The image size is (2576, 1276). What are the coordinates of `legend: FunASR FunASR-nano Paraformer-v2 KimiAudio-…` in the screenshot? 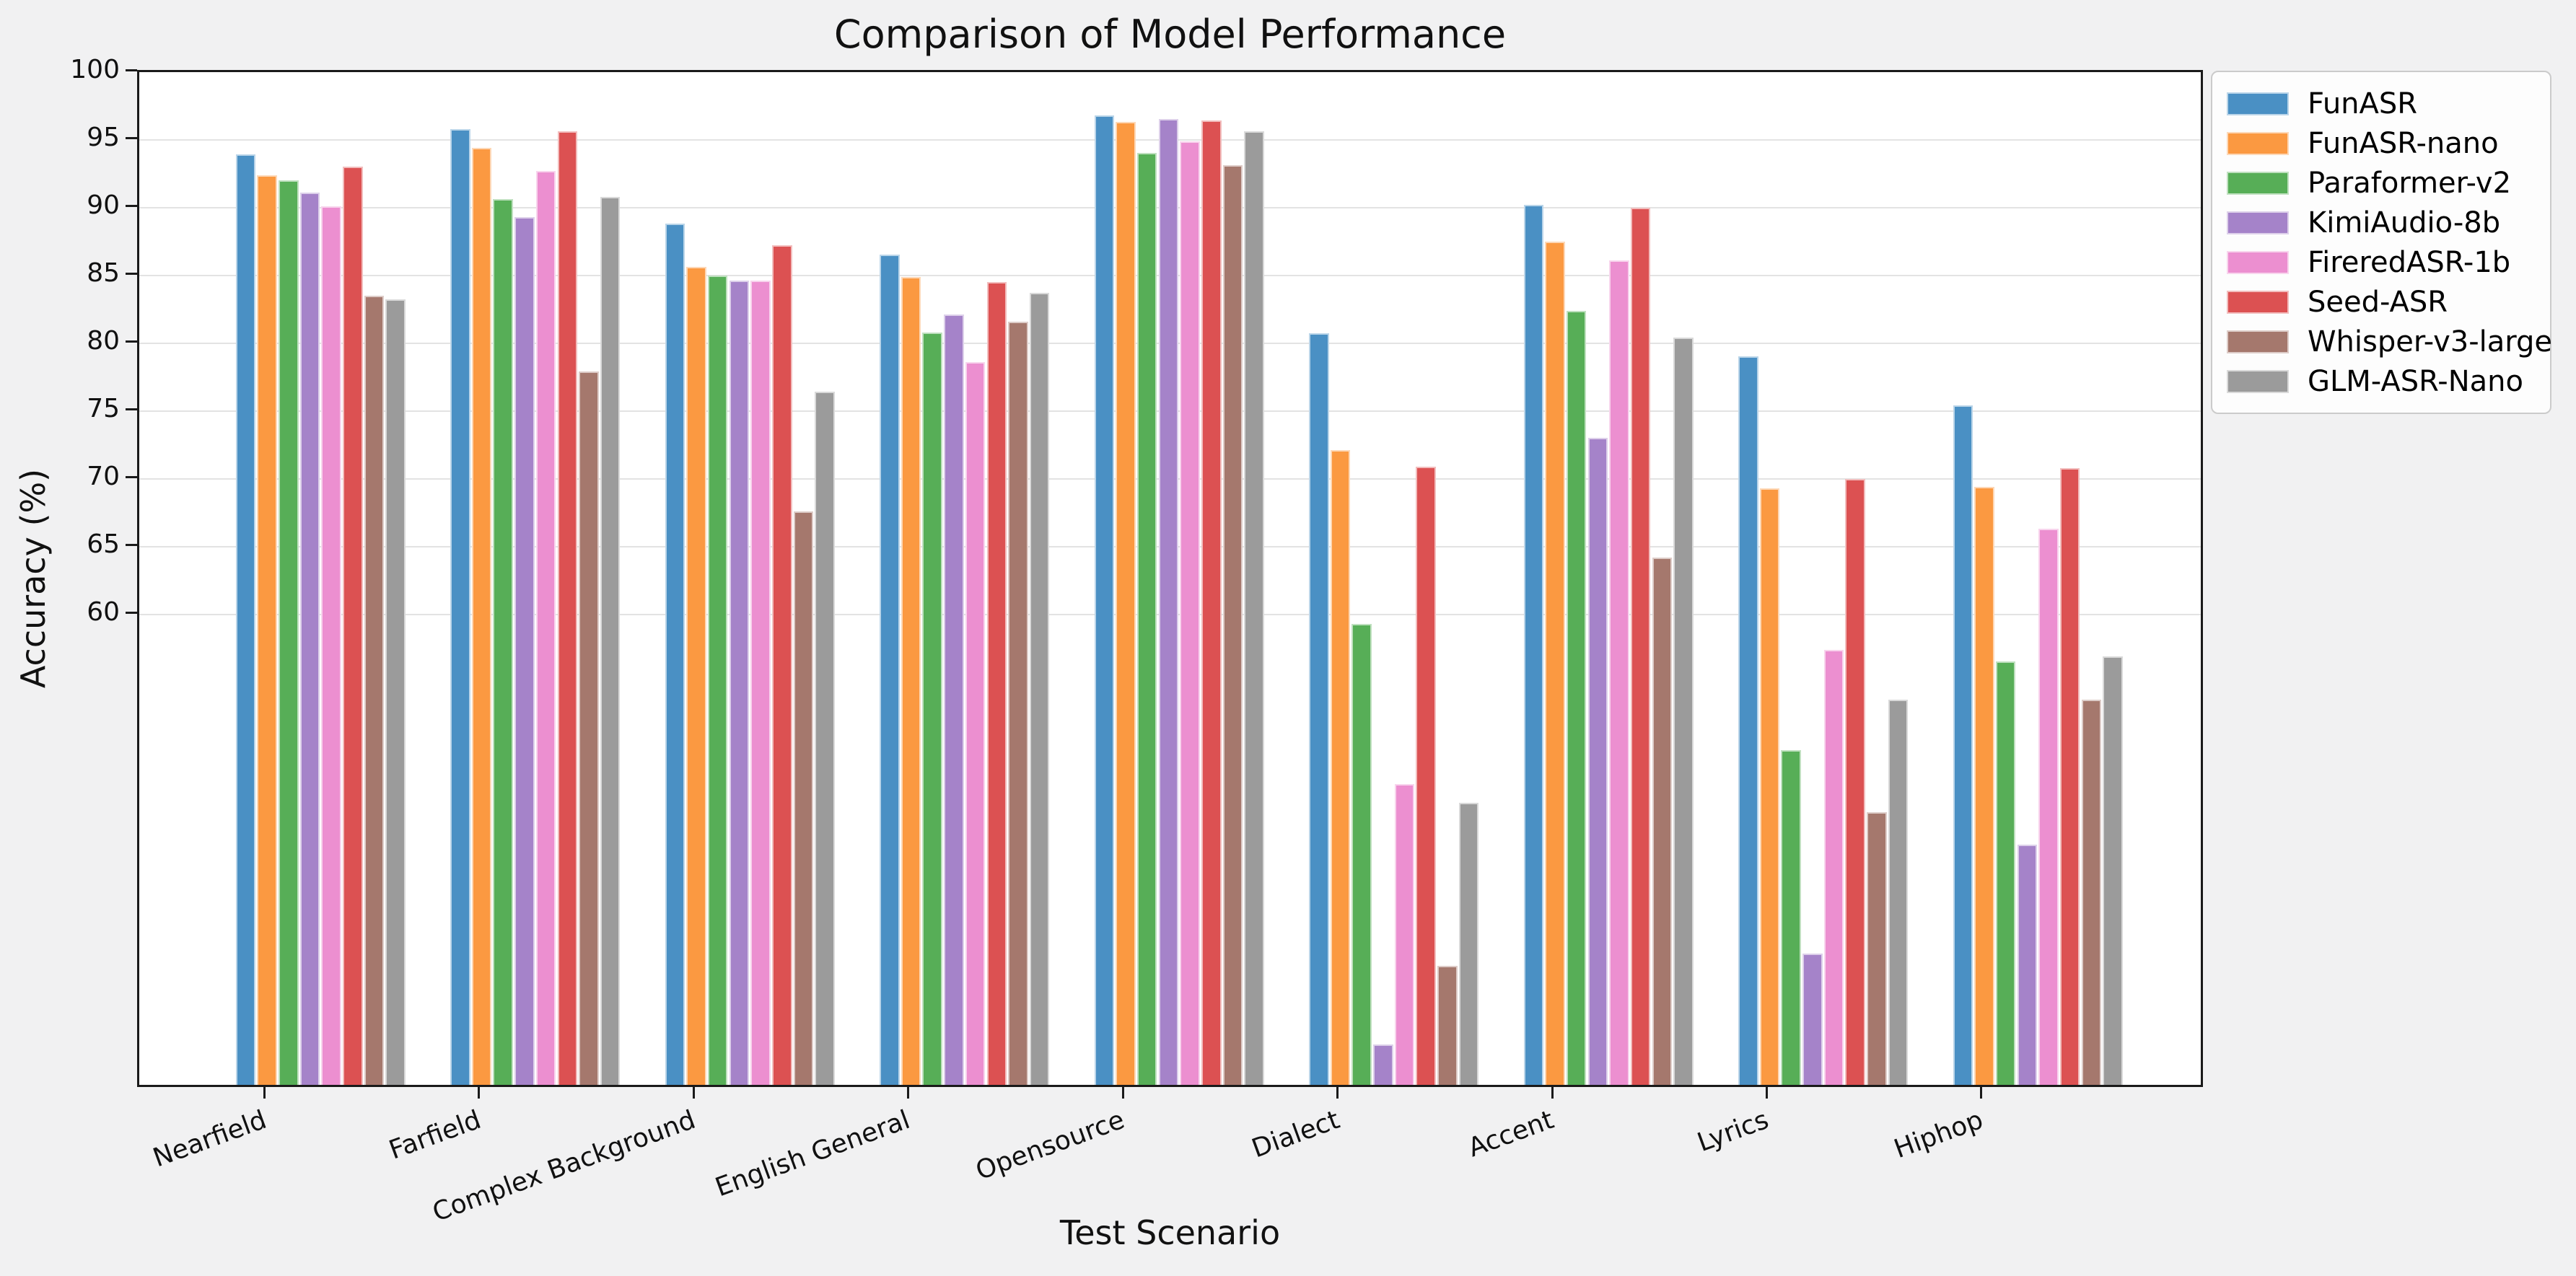 It's located at (2381, 243).